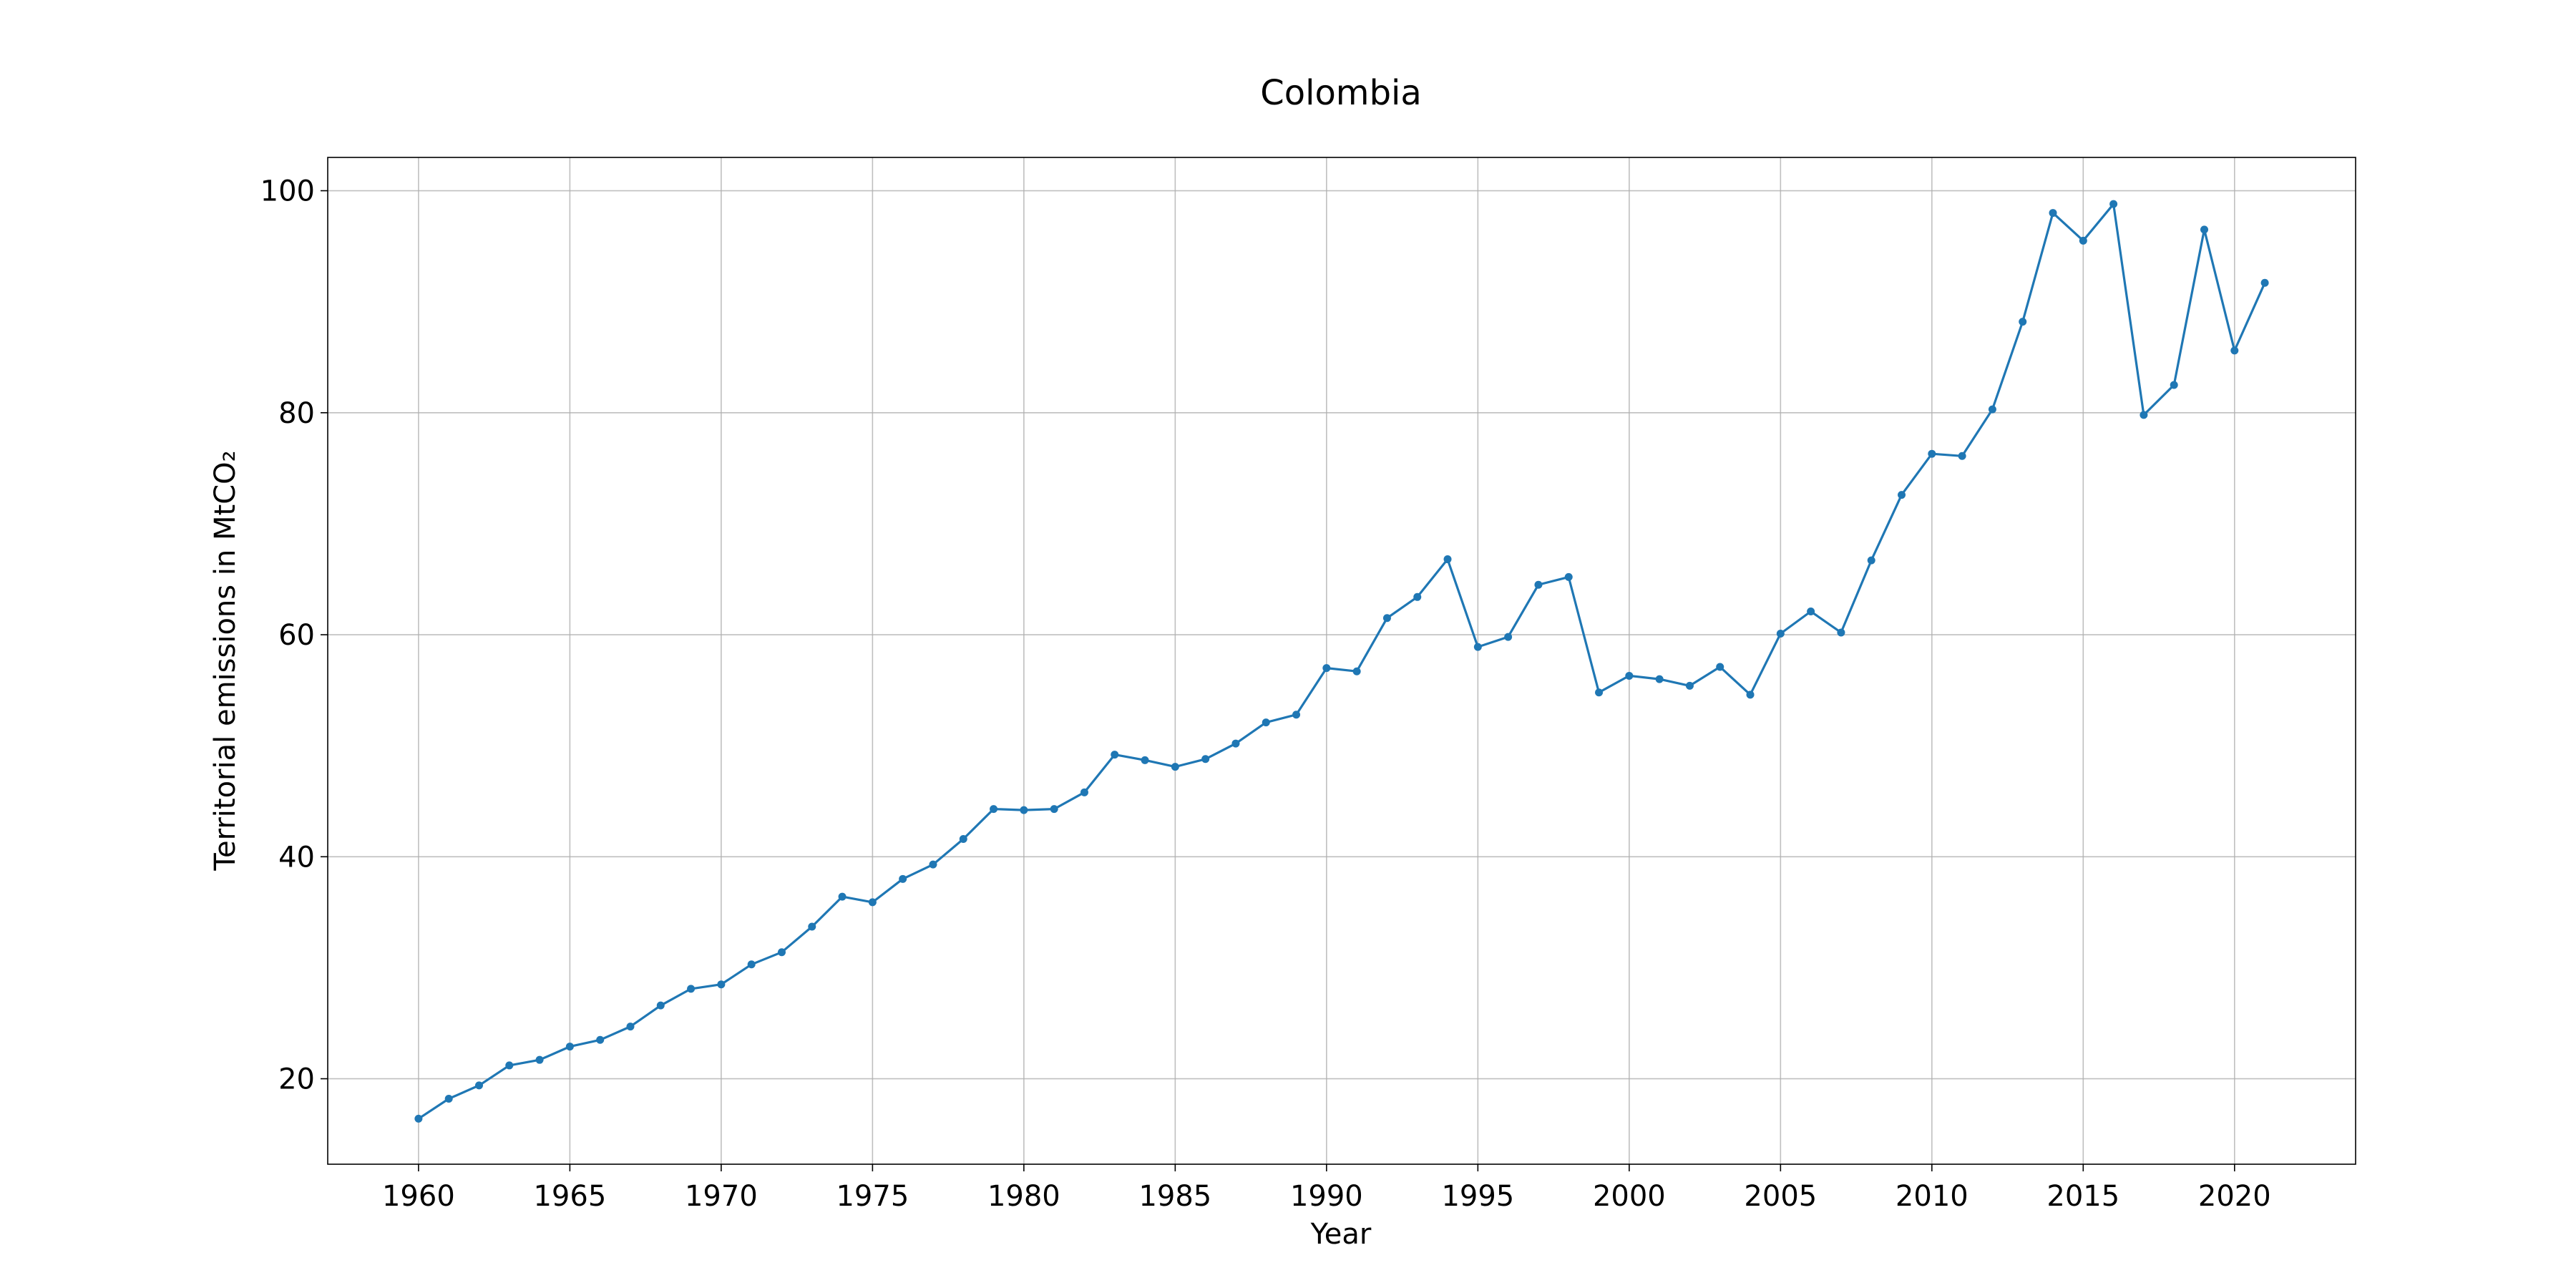  What do you see at coordinates (1599, 692) in the screenshot?
I see `data-point-1999` at bounding box center [1599, 692].